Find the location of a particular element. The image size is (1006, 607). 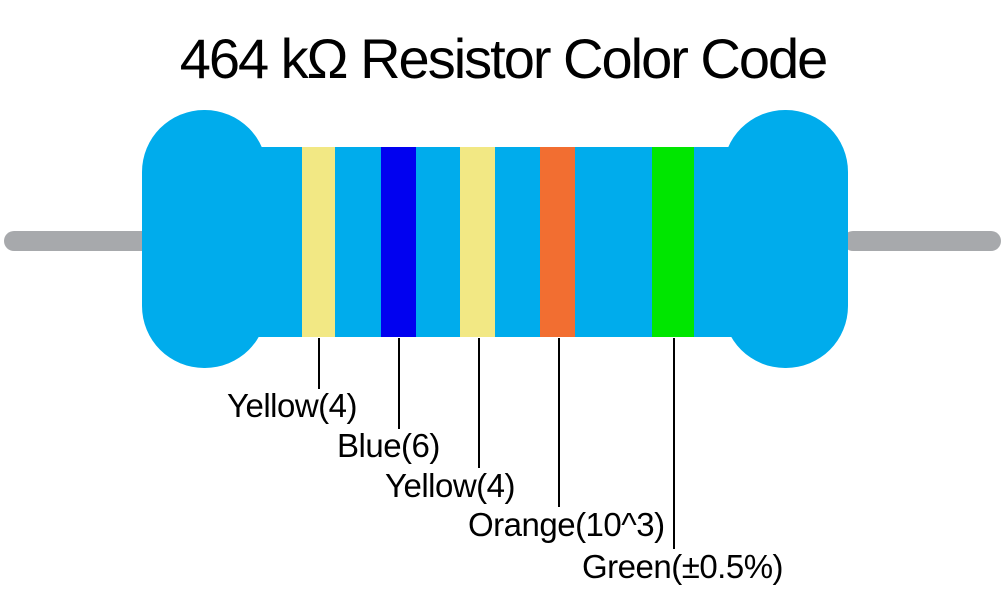

color-band-4-orange is located at coordinates (557, 242).